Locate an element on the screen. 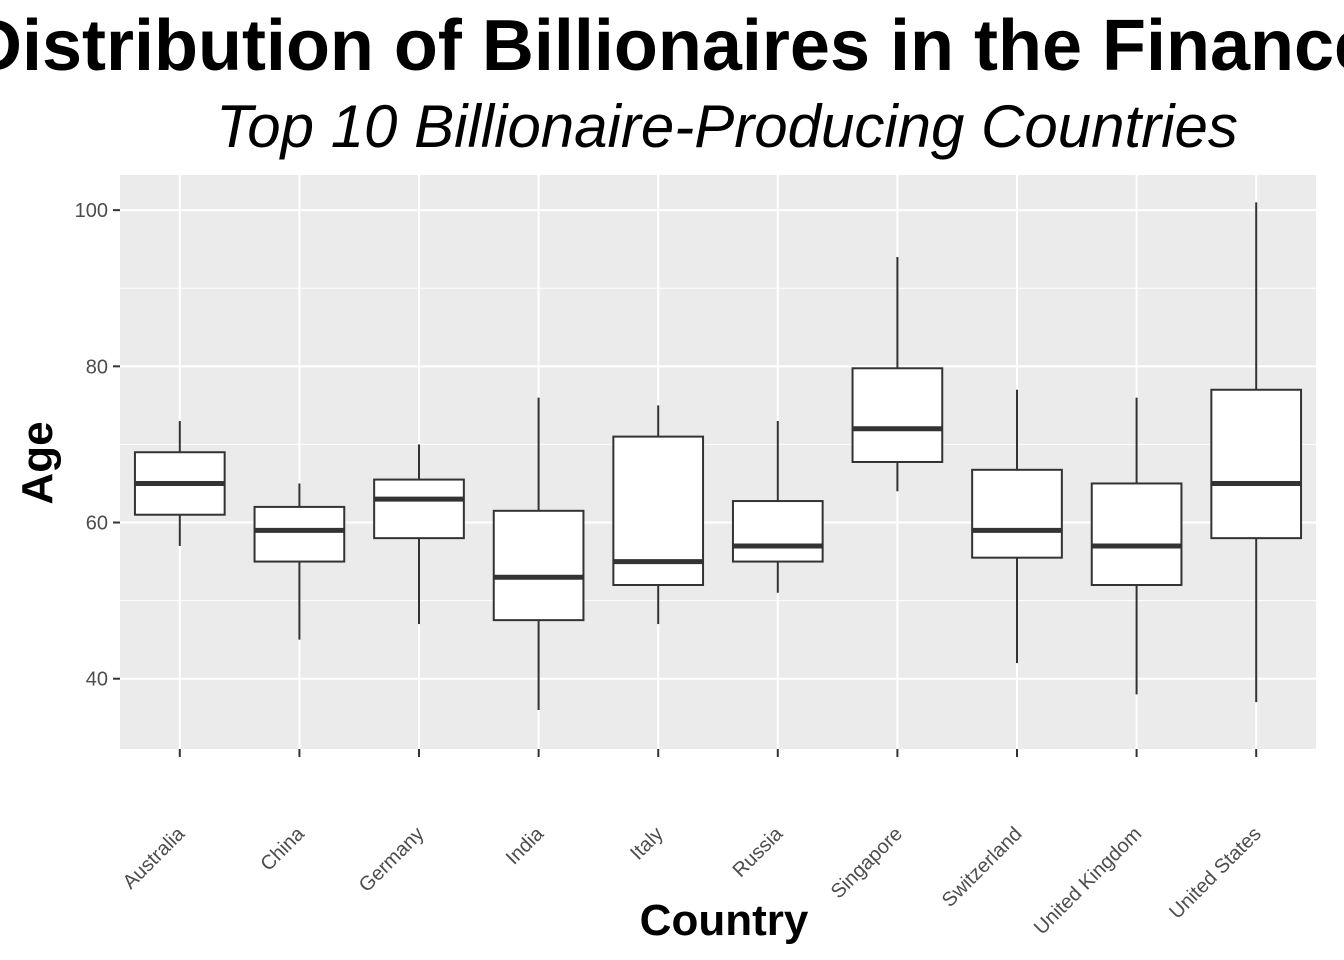 The image size is (1344, 960). box-united-kingdom is located at coordinates (1136, 546).